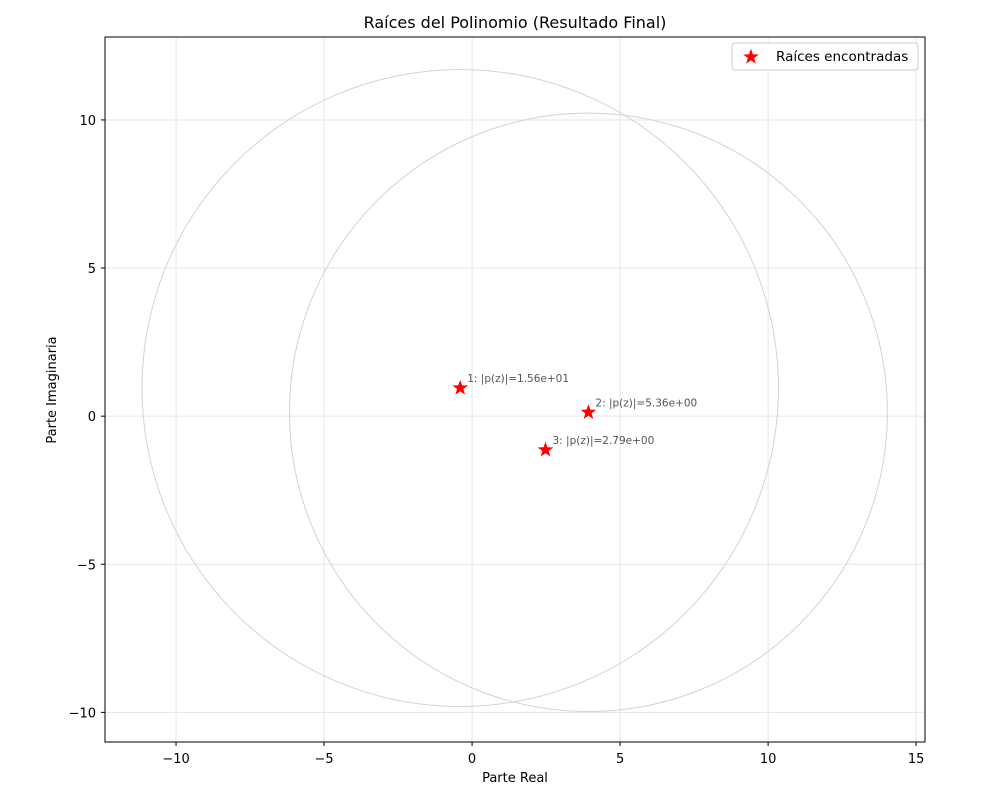 The height and width of the screenshot is (800, 1000). Describe the element at coordinates (82, 713) in the screenshot. I see `y-tick-label: −10` at that location.